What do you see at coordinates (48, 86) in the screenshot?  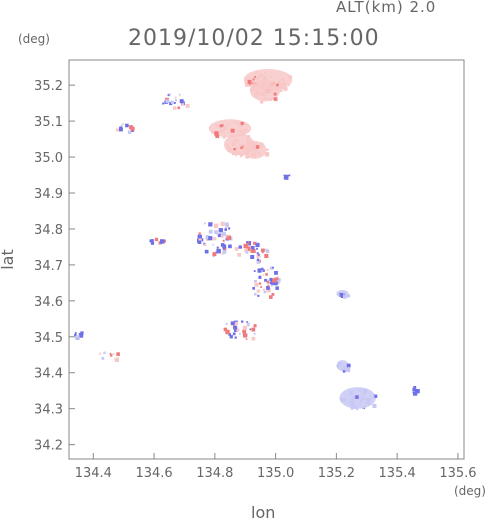 I see `y-tick-label: 35.2` at bounding box center [48, 86].